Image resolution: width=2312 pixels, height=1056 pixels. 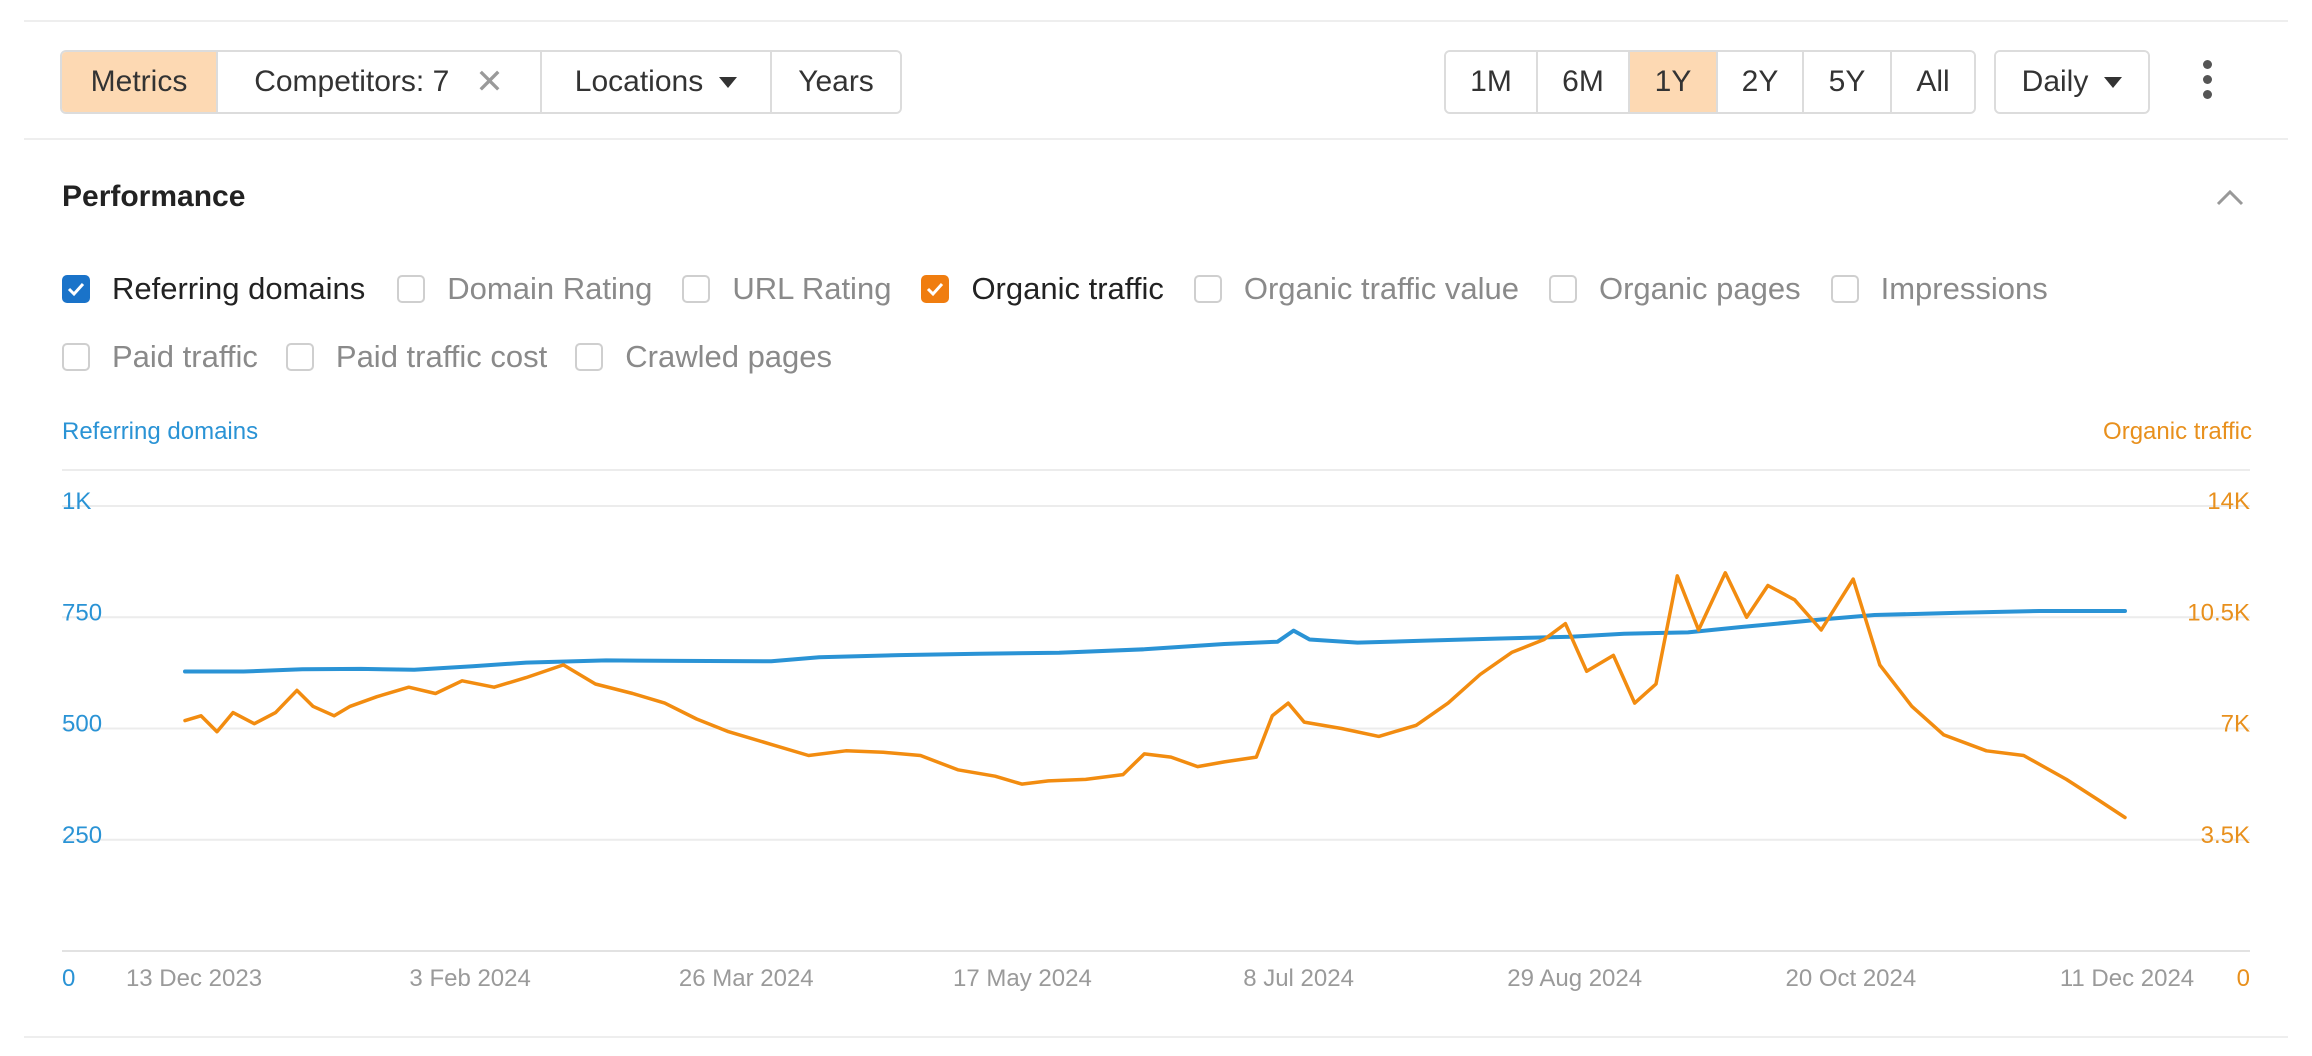 What do you see at coordinates (729, 356) in the screenshot?
I see `crawled-pages-label: Crawled pages` at bounding box center [729, 356].